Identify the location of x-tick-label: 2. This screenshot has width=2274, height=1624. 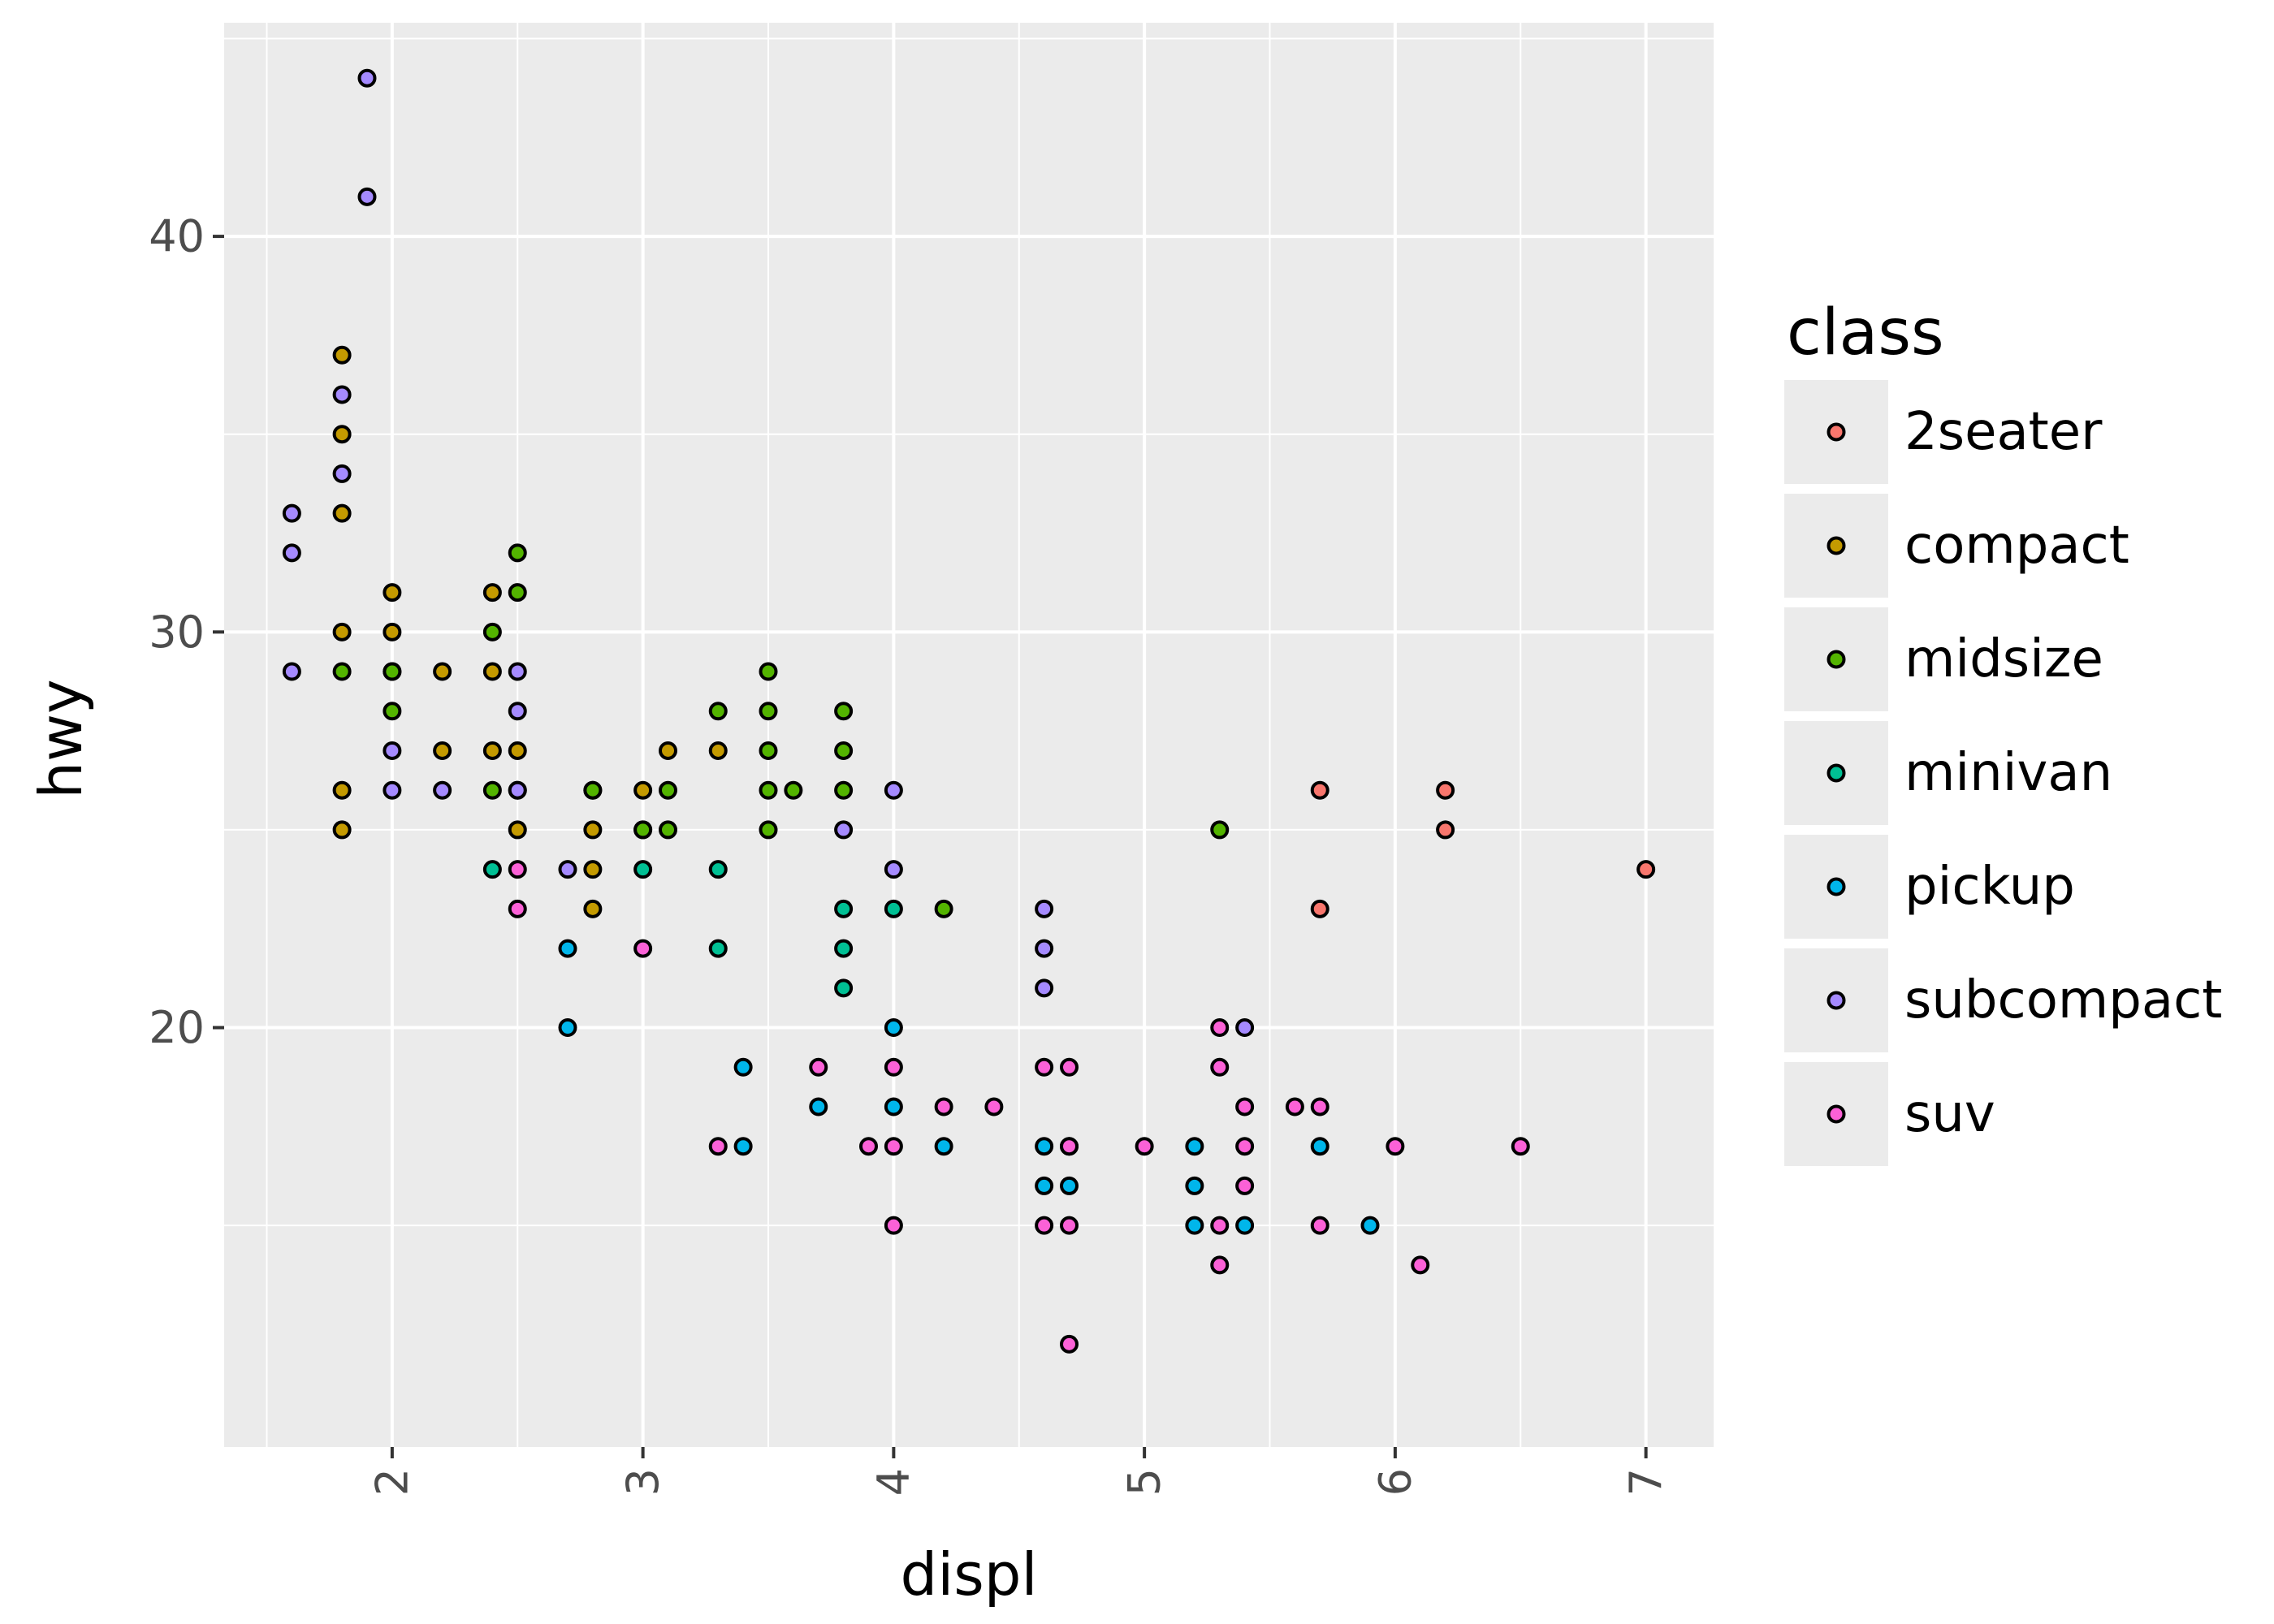
(391, 1482).